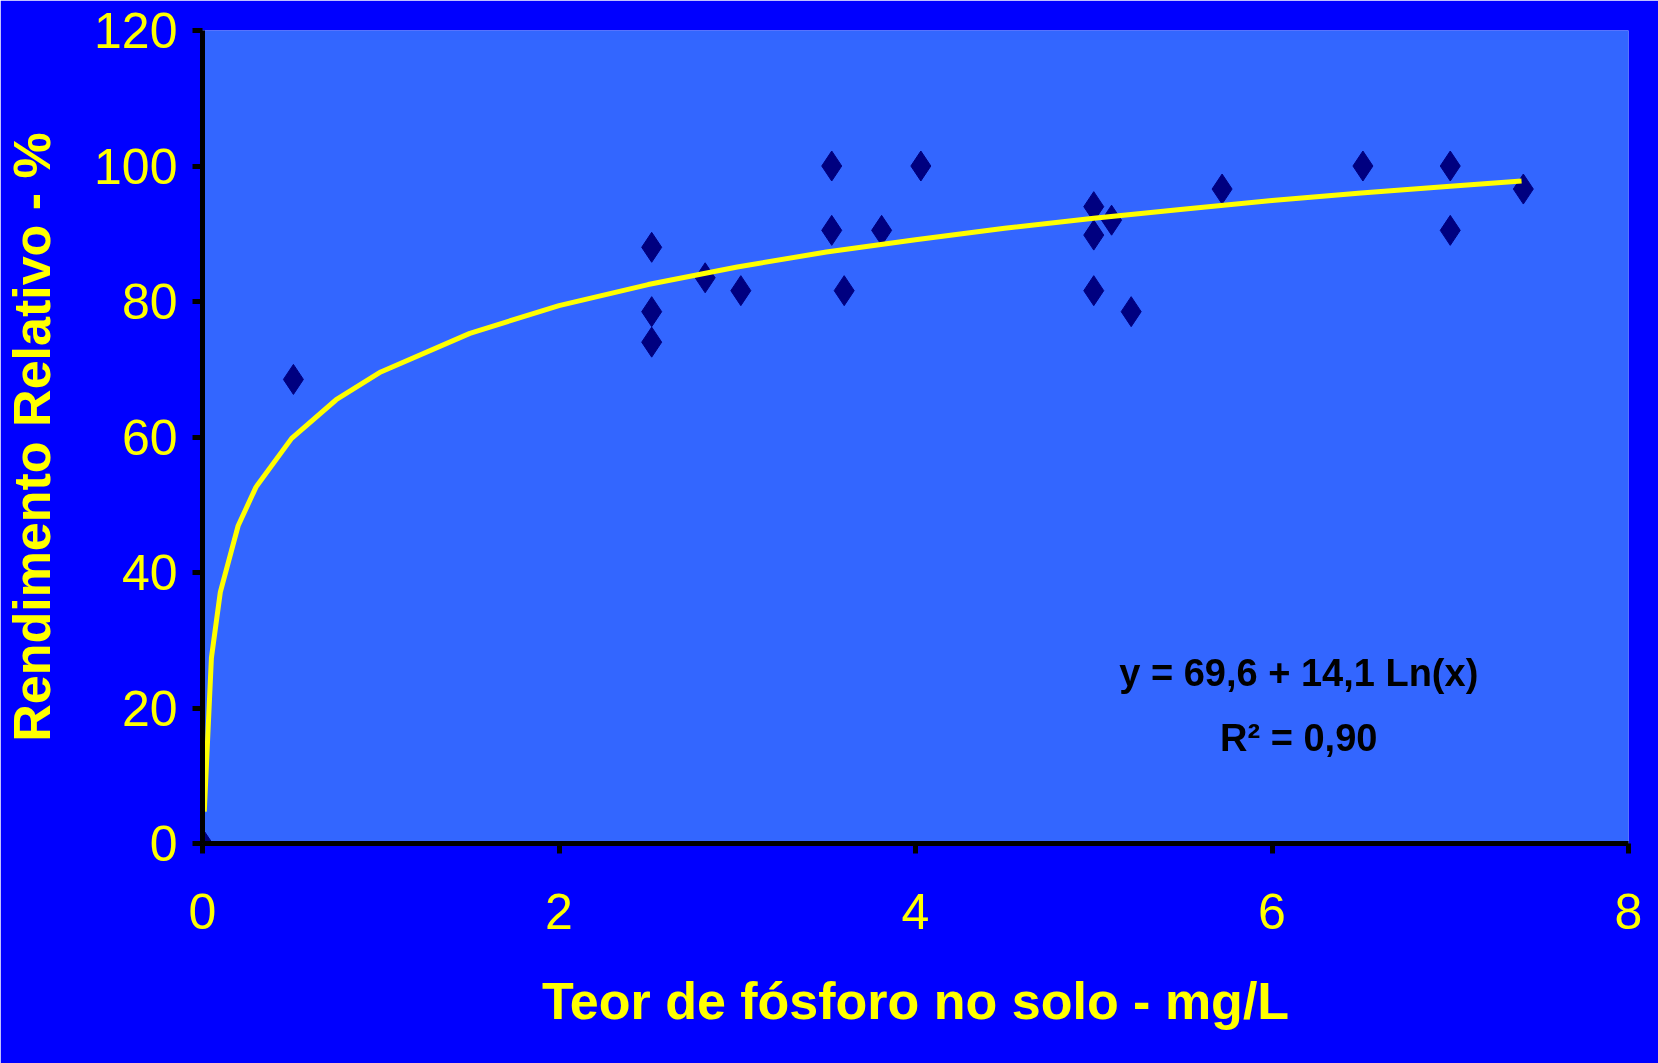 This screenshot has height=1063, width=1658. I want to click on annotation: R² = 0,90, so click(1299, 737).